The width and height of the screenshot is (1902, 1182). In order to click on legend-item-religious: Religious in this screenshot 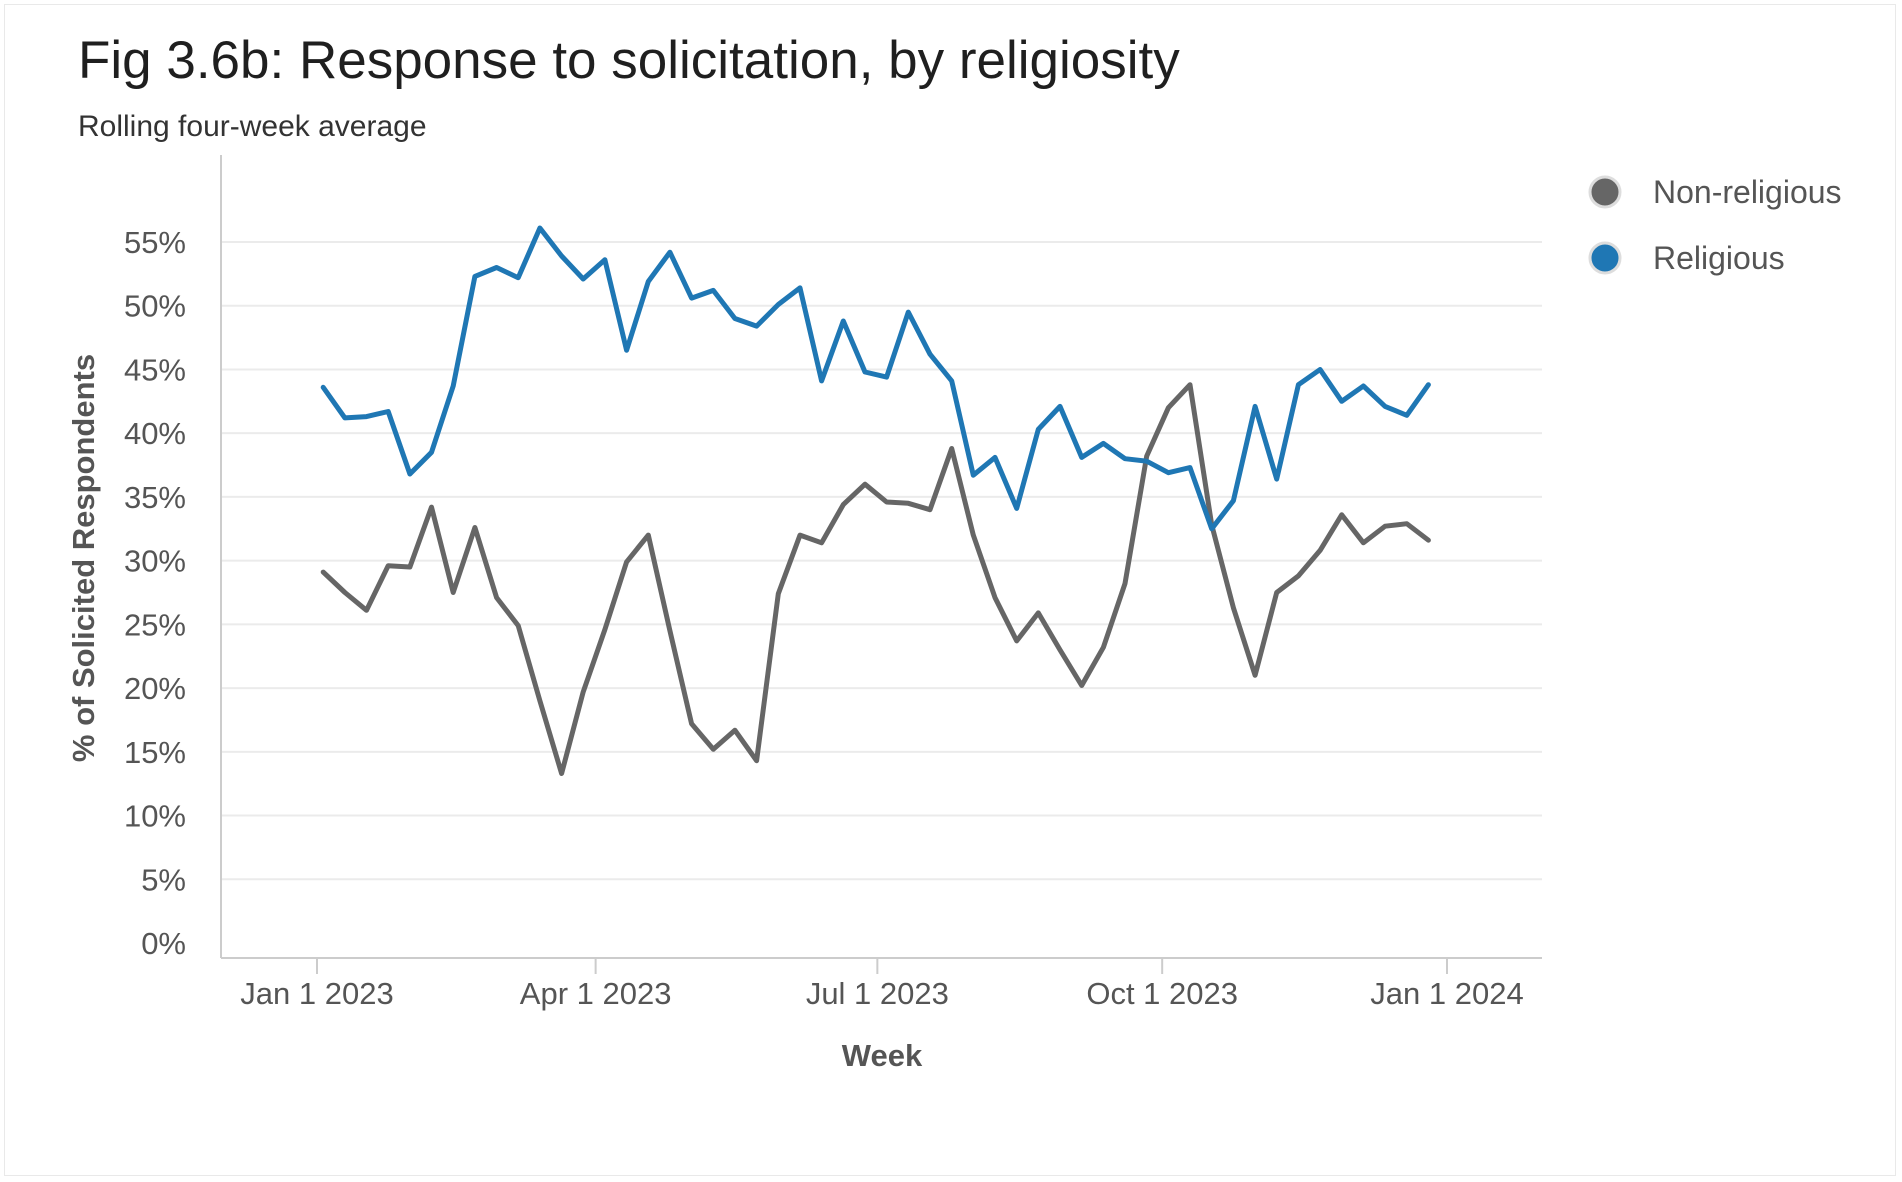, I will do `click(1686, 258)`.